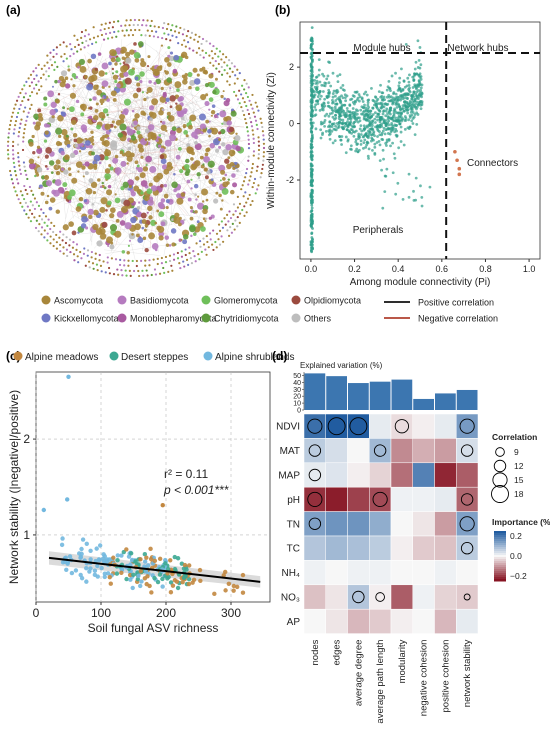 The width and height of the screenshot is (550, 736). I want to click on y-axis-title: Within-module connectivity (Zi), so click(271, 140).